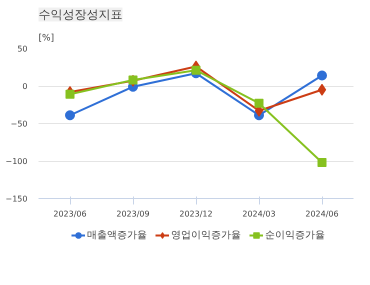 This screenshot has width=370, height=285. What do you see at coordinates (17, 199) in the screenshot?
I see `y-tick-label: −150` at bounding box center [17, 199].